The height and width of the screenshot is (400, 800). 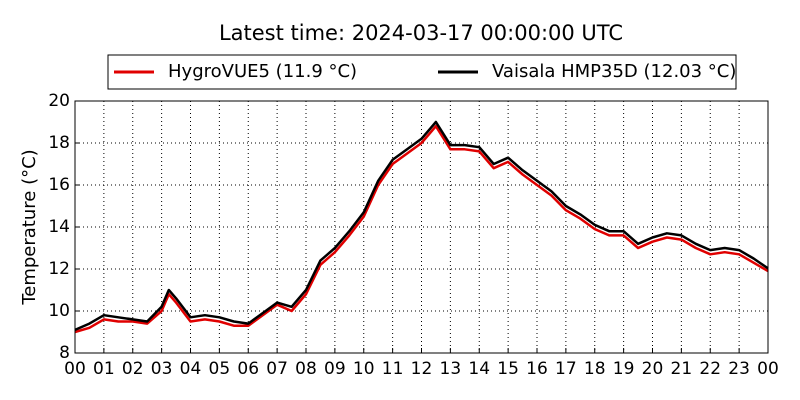 What do you see at coordinates (739, 369) in the screenshot?
I see `x-tick-label: 23` at bounding box center [739, 369].